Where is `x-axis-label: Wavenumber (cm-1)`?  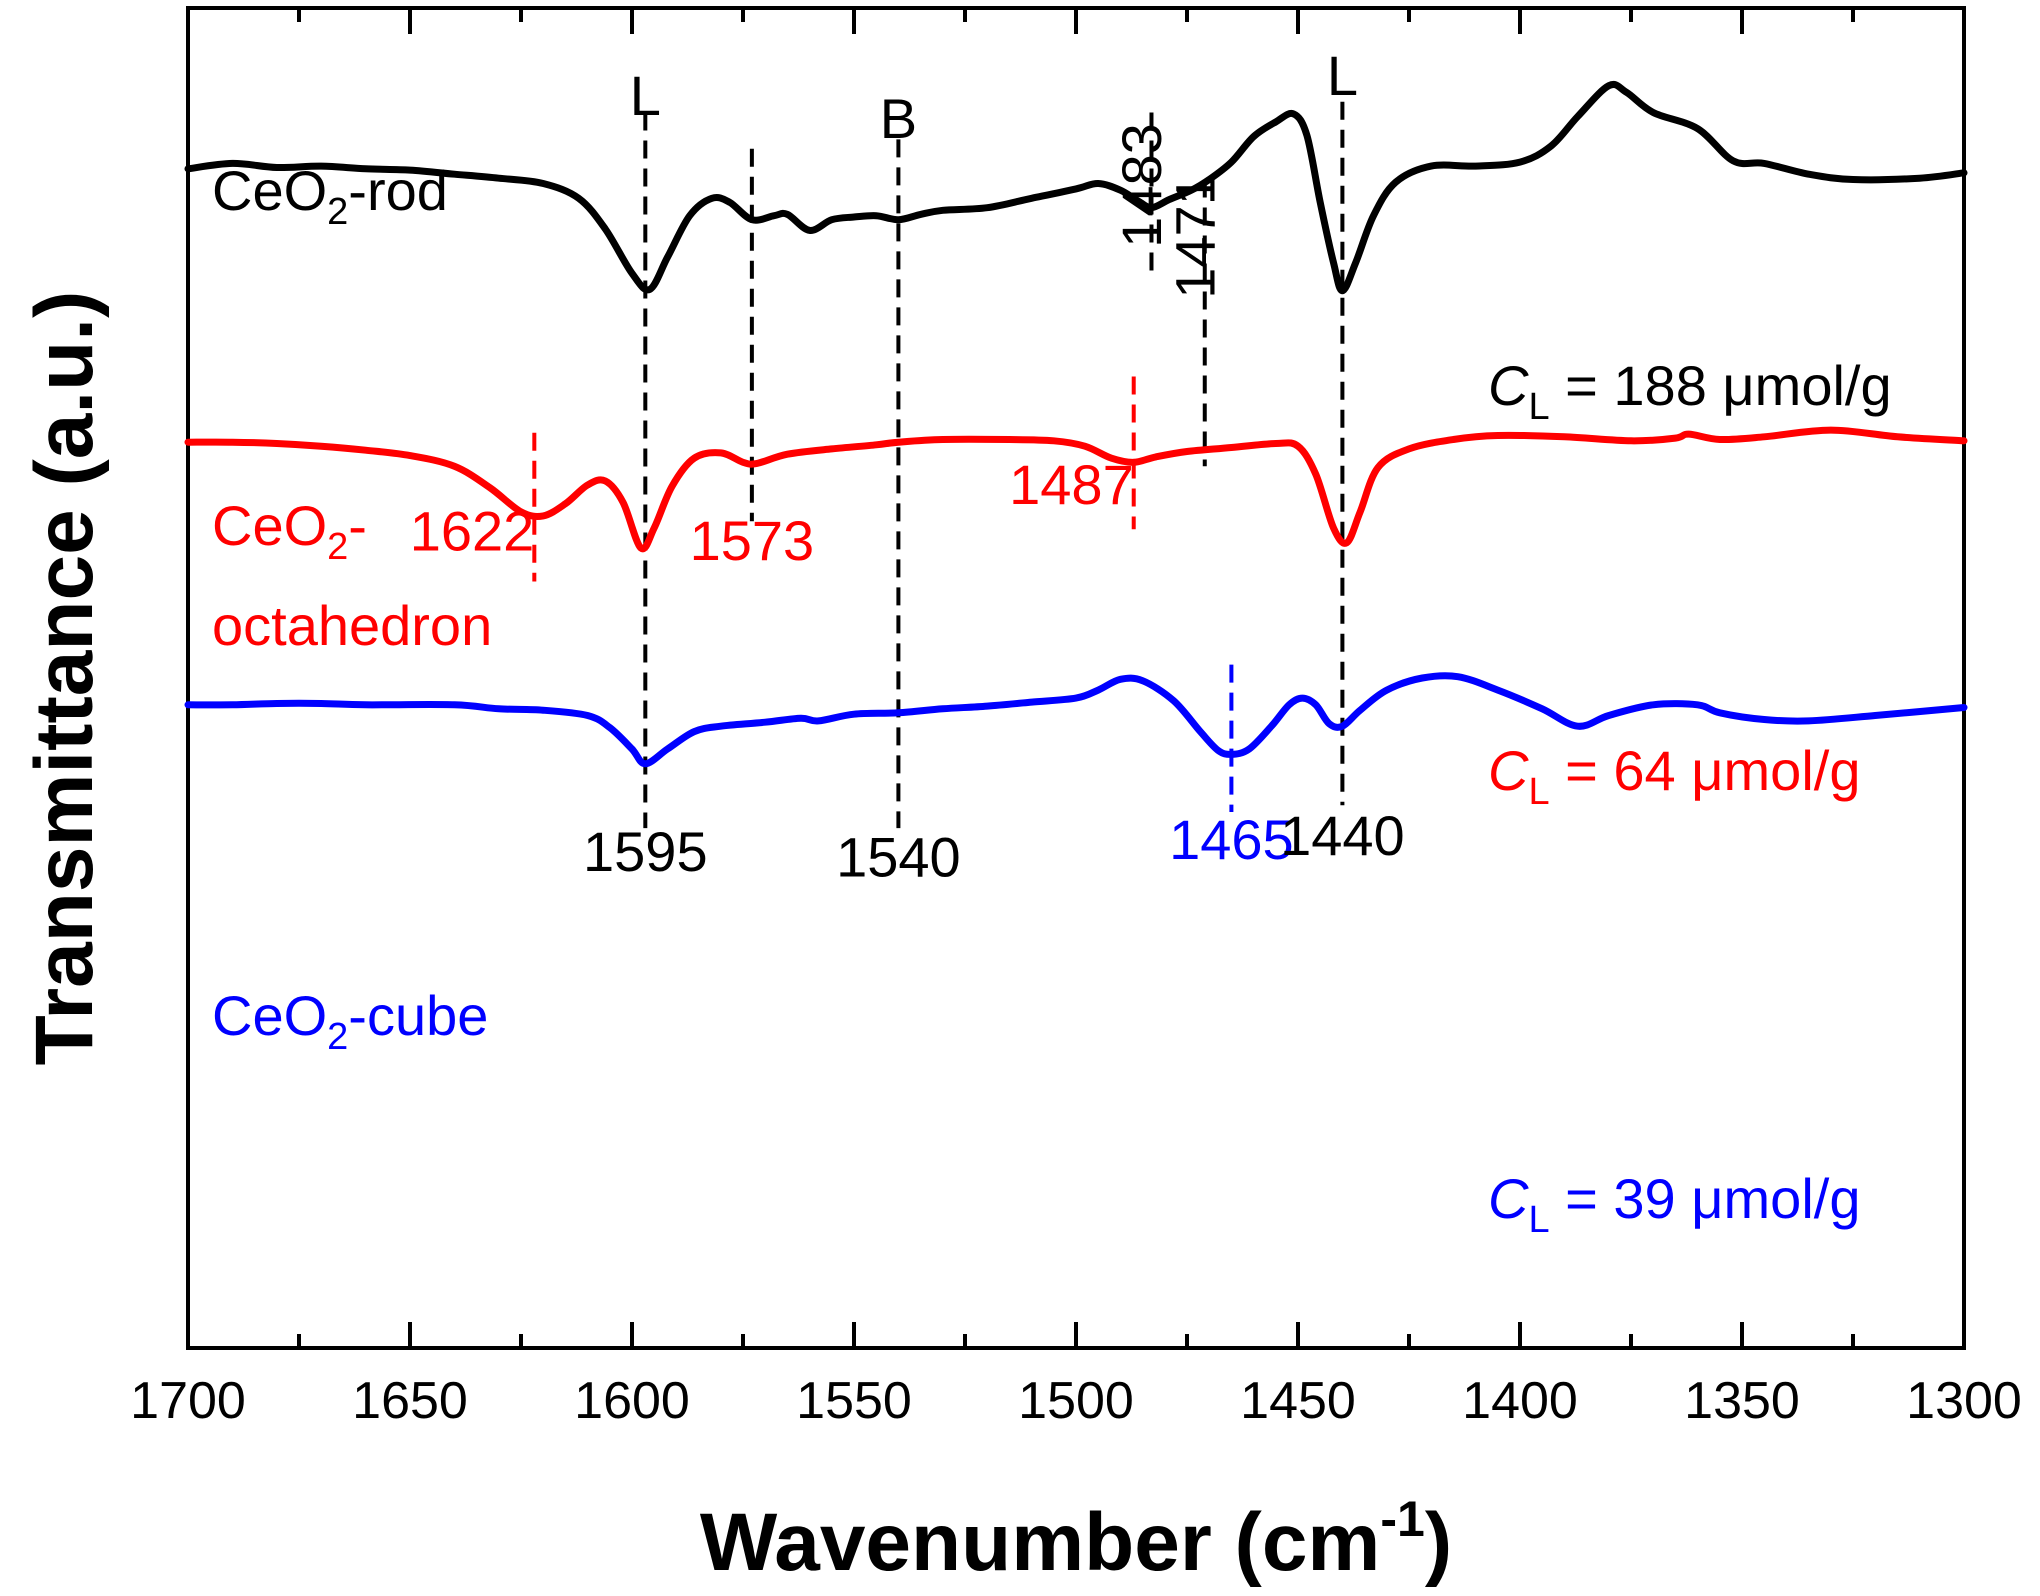
x-axis-label: Wavenumber (cm-1) is located at coordinates (1076, 1539).